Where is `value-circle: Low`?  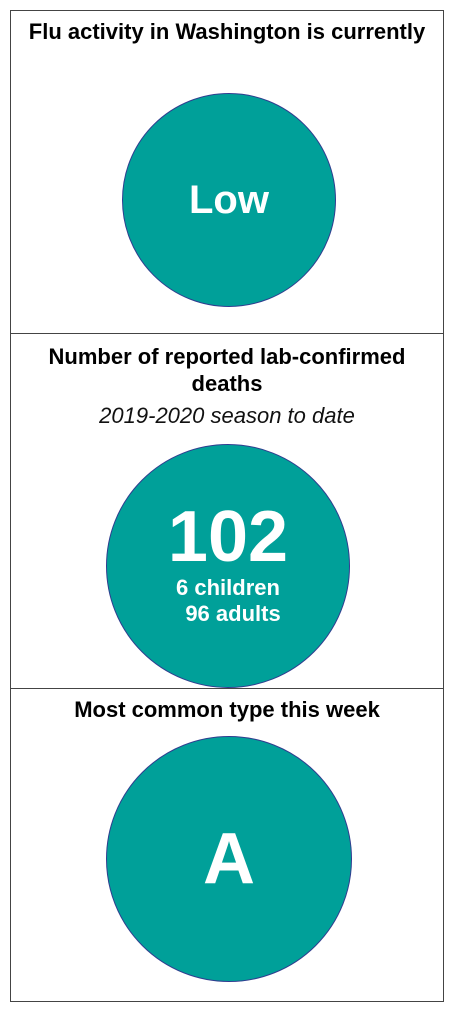
value-circle: Low is located at coordinates (229, 200).